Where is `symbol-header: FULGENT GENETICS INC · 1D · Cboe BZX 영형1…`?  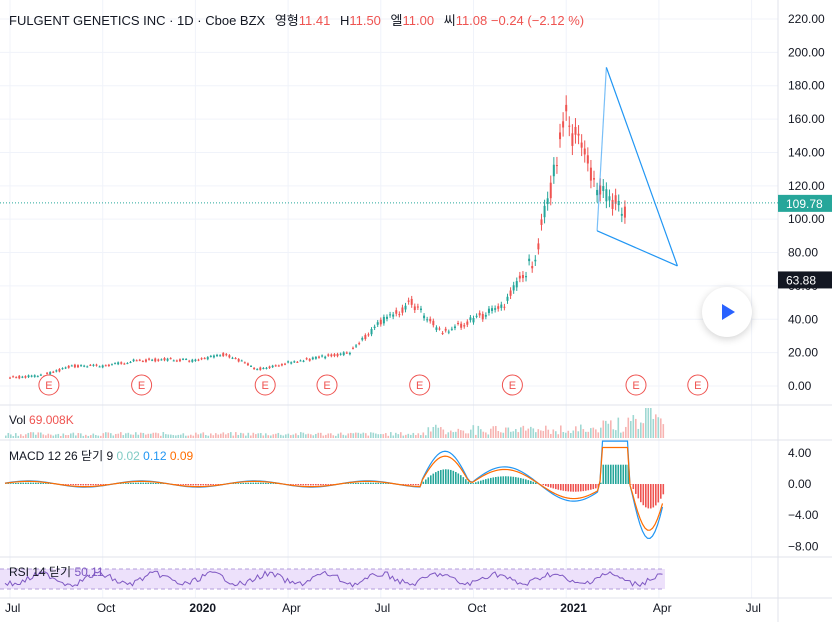 symbol-header: FULGENT GENETICS INC · 1D · Cboe BZX 영형1… is located at coordinates (296, 19).